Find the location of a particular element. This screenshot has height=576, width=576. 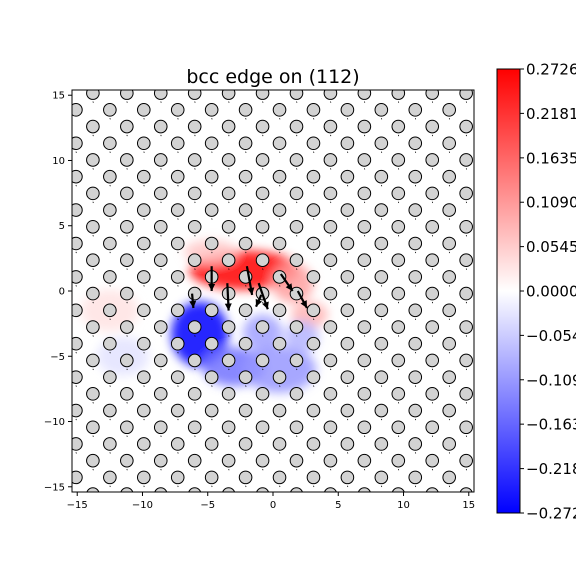

chart-title: bcc edge on (112) is located at coordinates (272, 77).